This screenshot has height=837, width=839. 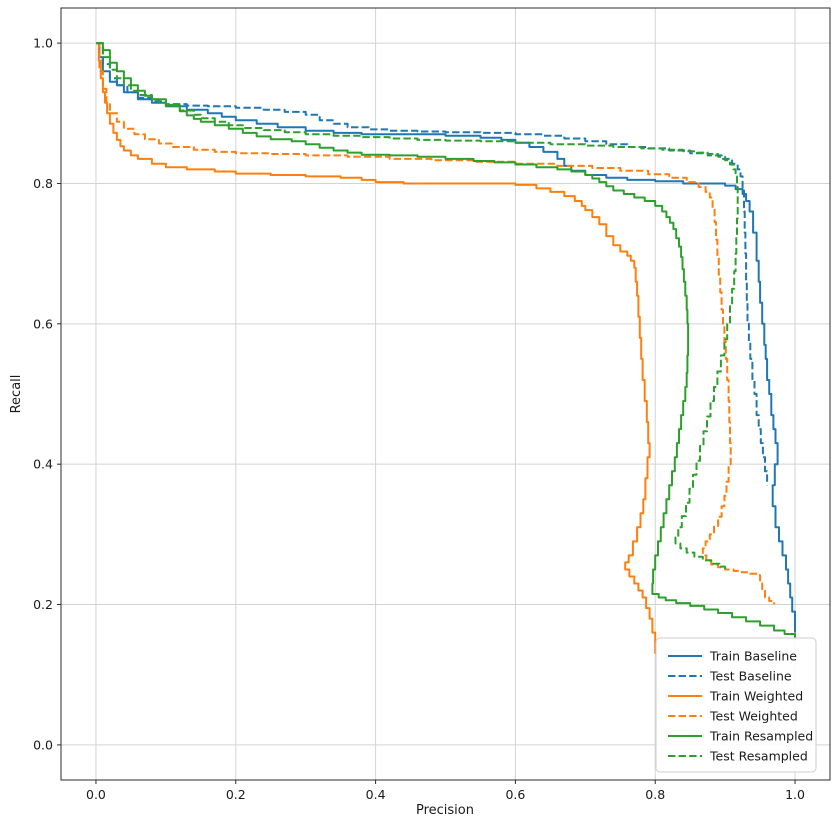 What do you see at coordinates (756, 696) in the screenshot?
I see `legend-label: Train Weighted` at bounding box center [756, 696].